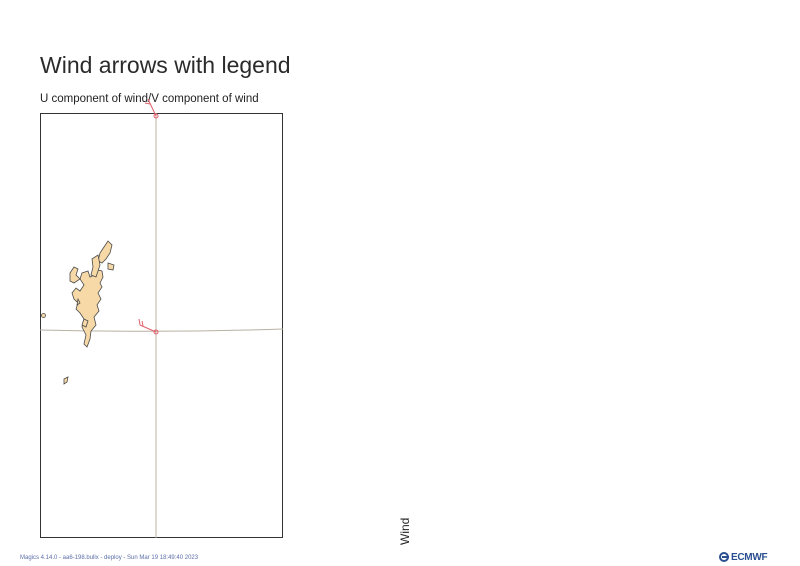  Describe the element at coordinates (78, 312) in the screenshot. I see `landmass-islands` at that location.